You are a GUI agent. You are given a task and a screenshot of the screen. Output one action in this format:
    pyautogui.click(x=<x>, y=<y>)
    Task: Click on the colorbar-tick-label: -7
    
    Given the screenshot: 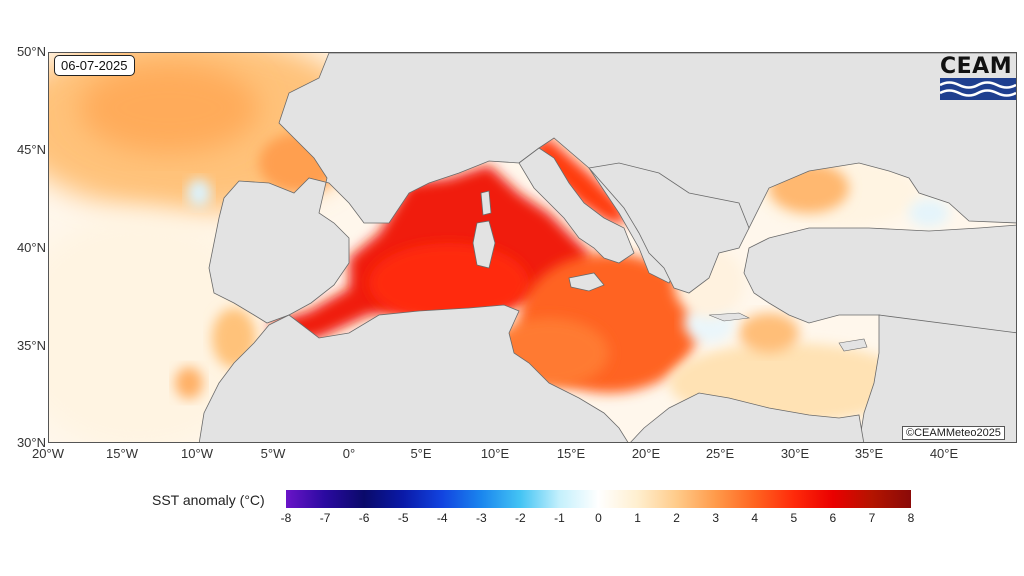 What is the action you would take?
    pyautogui.click(x=325, y=518)
    